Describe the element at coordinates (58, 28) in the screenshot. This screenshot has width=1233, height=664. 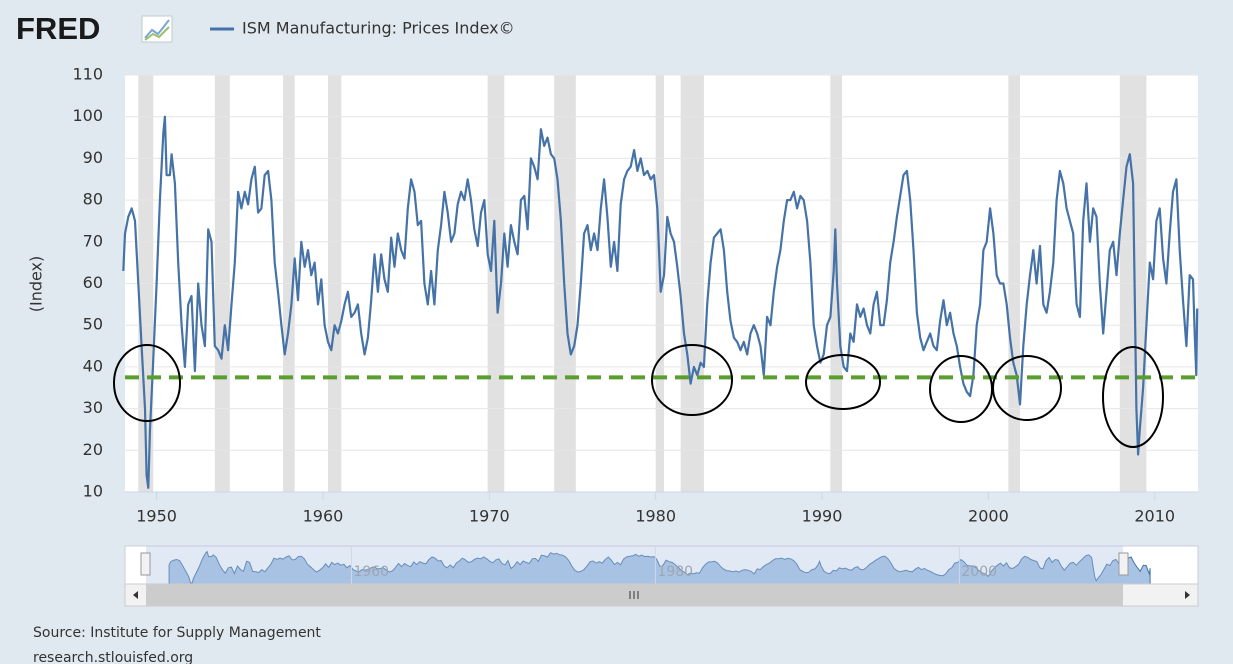
I see `logo: FRED` at that location.